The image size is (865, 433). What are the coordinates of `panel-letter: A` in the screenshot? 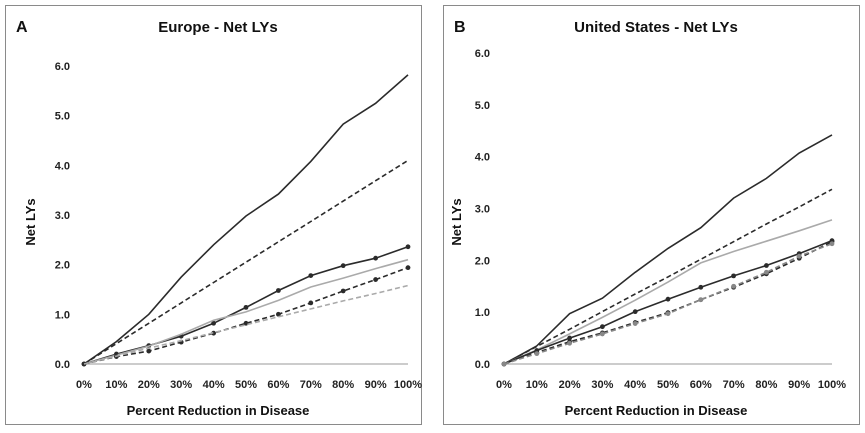 It's located at (22, 27).